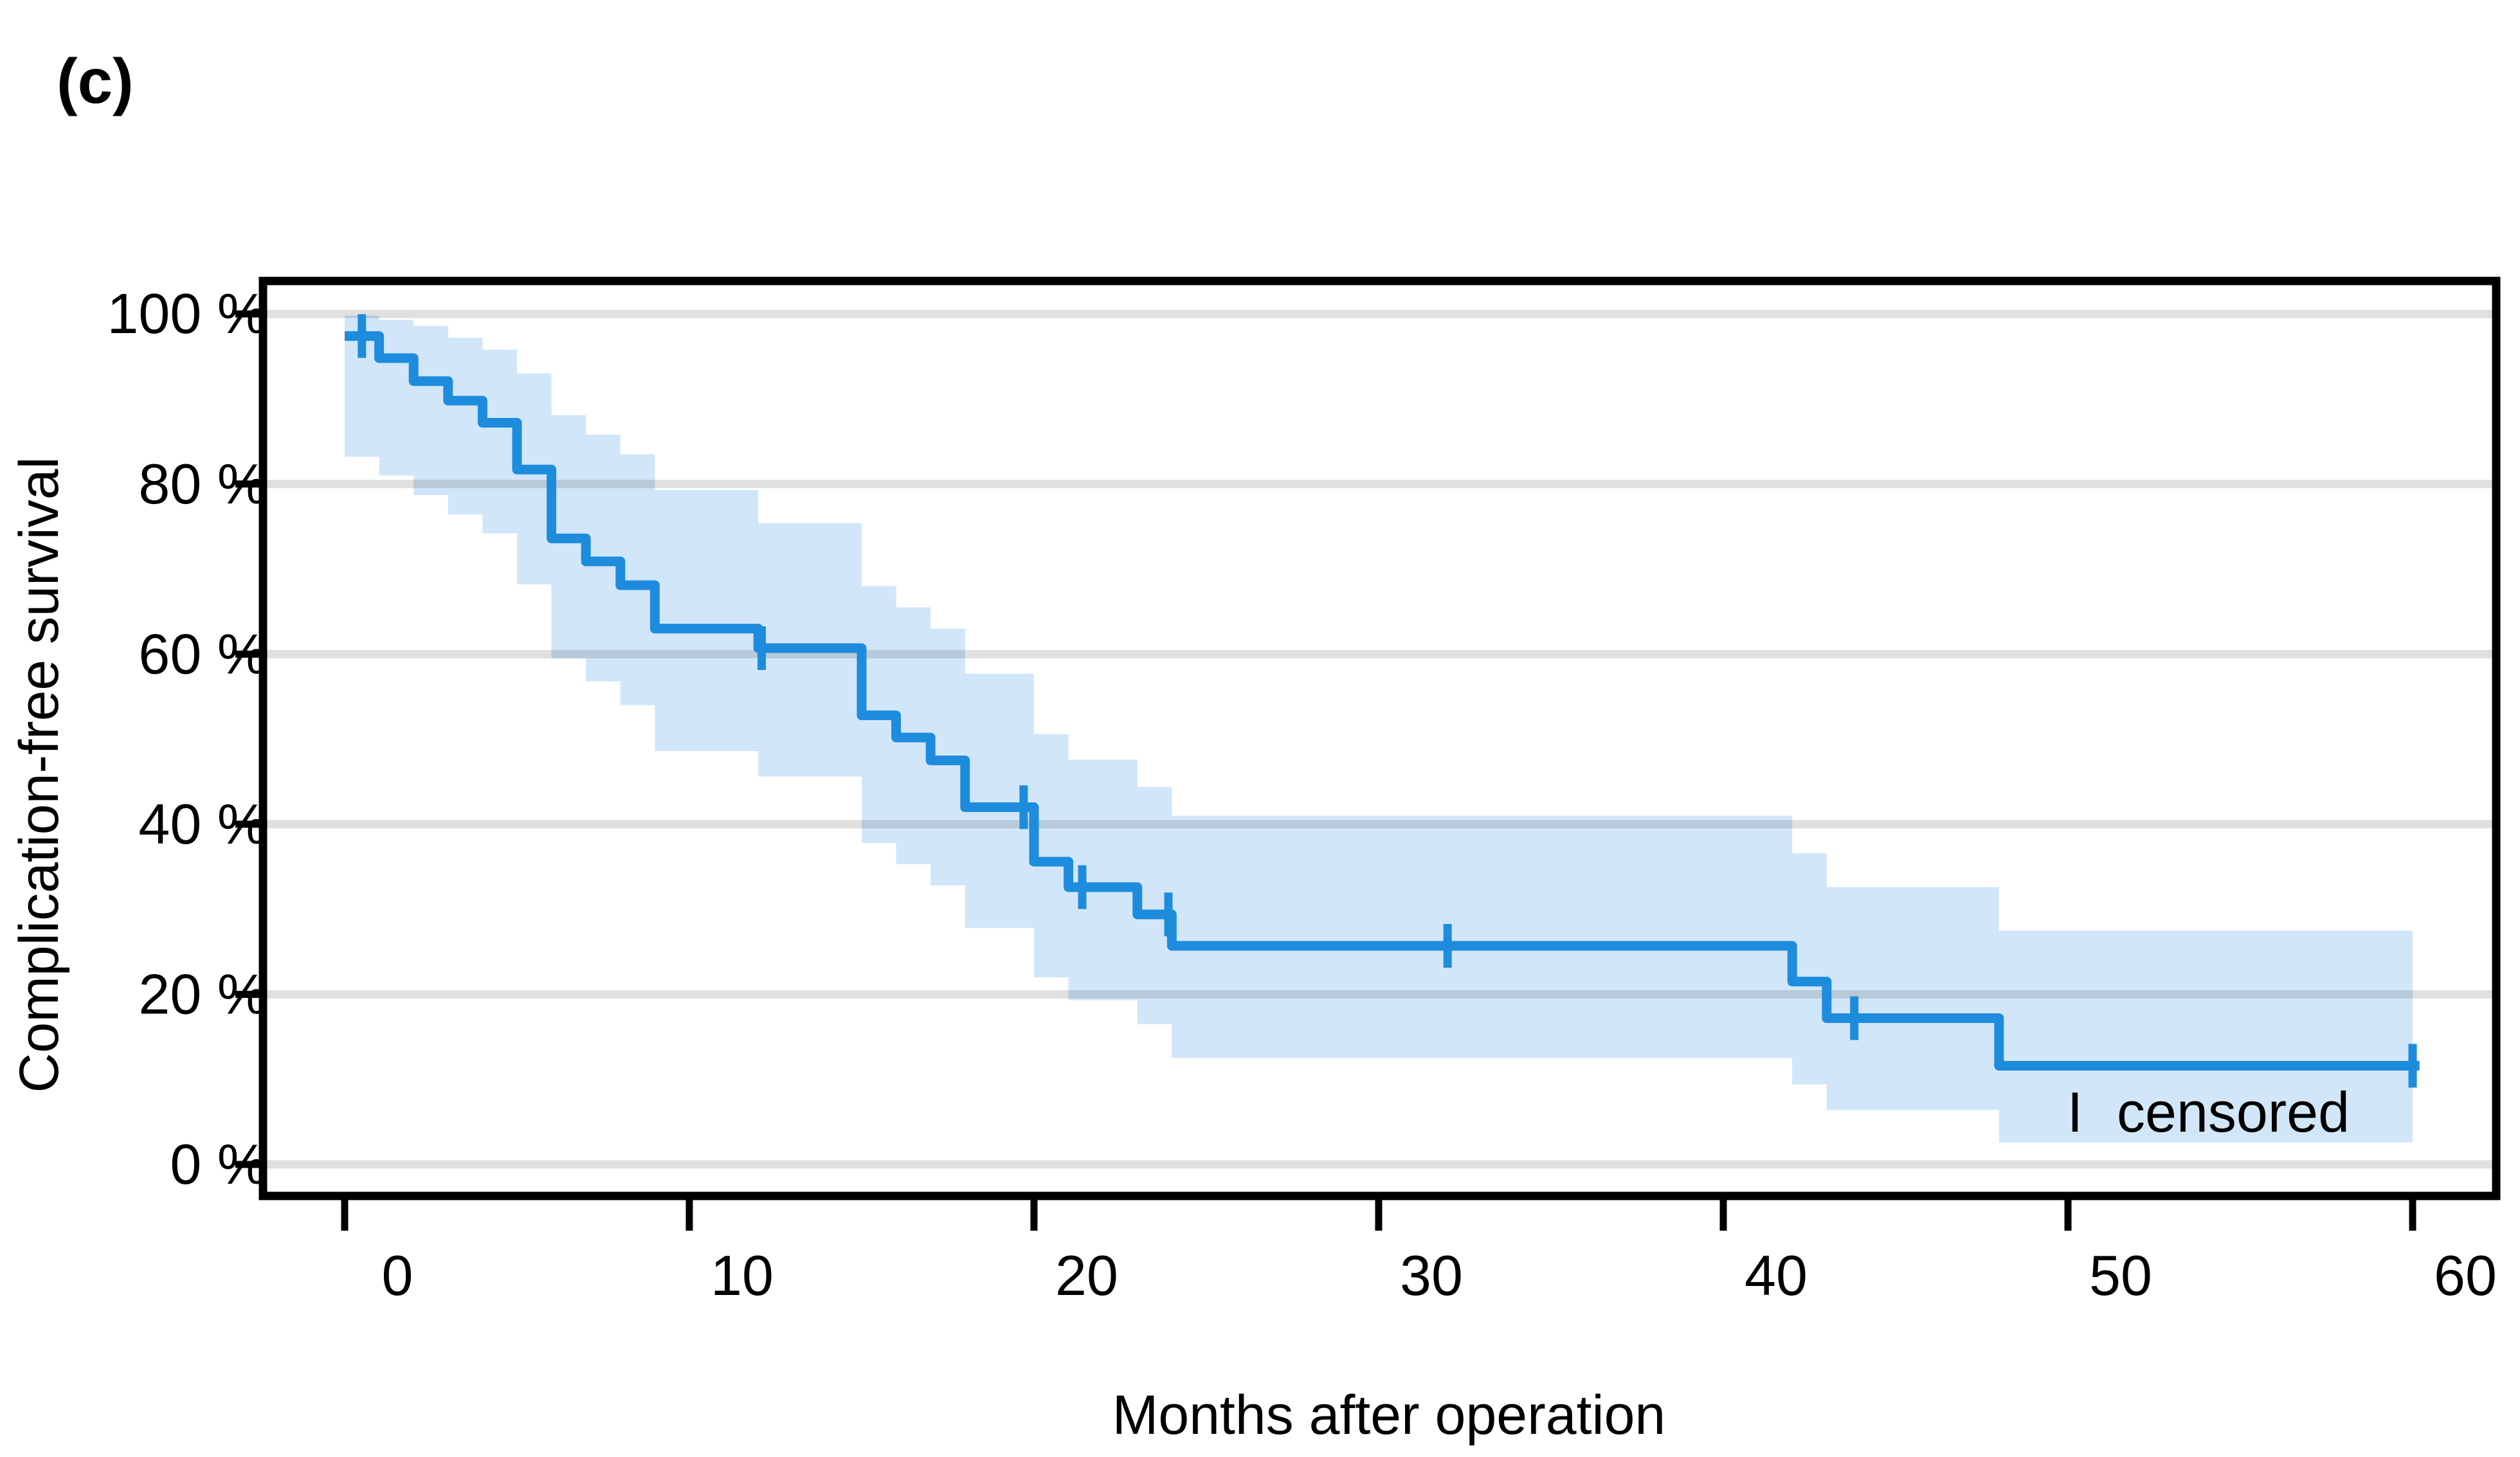  What do you see at coordinates (398, 1275) in the screenshot?
I see `x-tick-label: 0` at bounding box center [398, 1275].